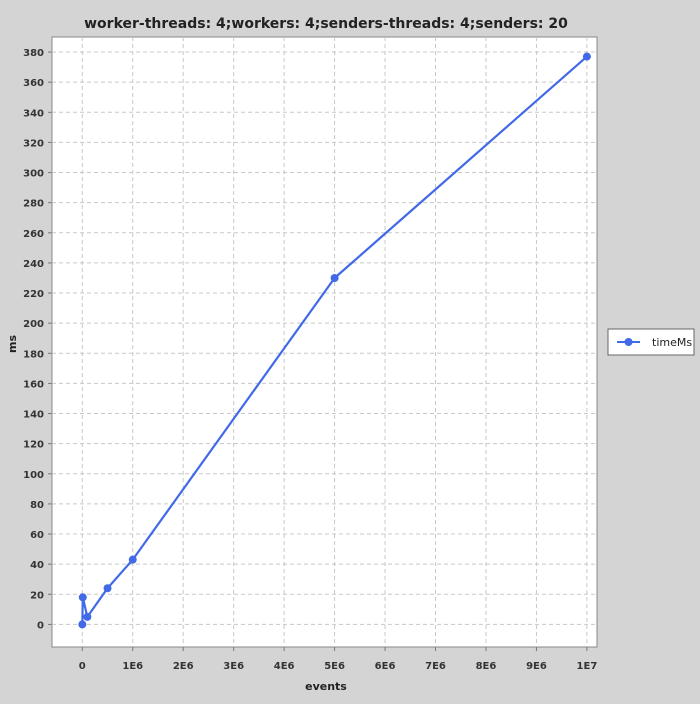 Image resolution: width=700 pixels, height=704 pixels. I want to click on x-tick-label: 0, so click(82, 666).